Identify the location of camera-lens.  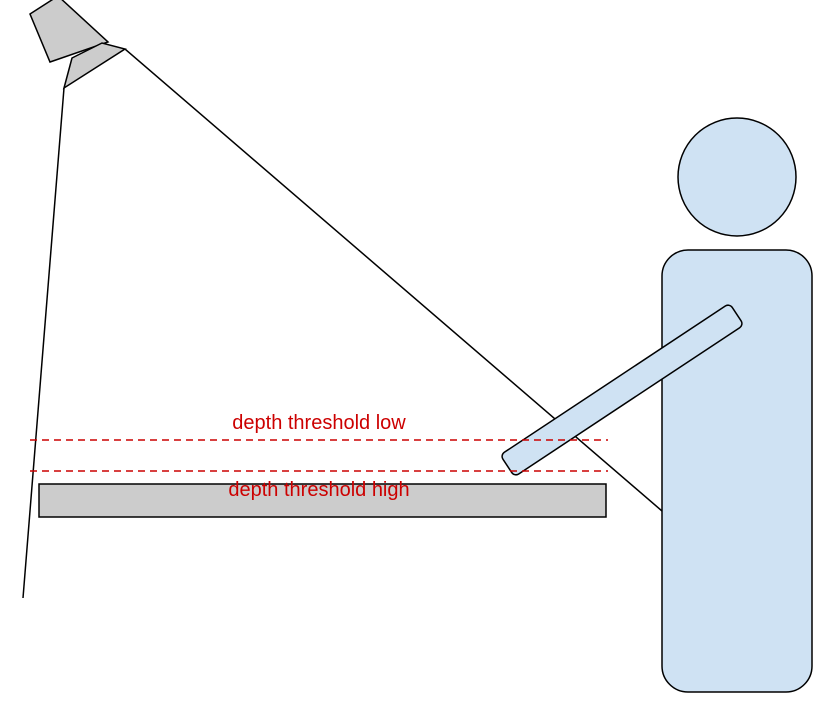
(94, 66).